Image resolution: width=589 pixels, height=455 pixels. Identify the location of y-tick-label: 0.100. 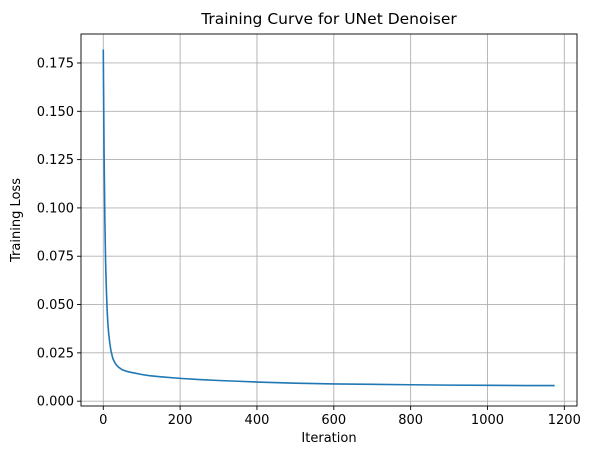
(55, 208).